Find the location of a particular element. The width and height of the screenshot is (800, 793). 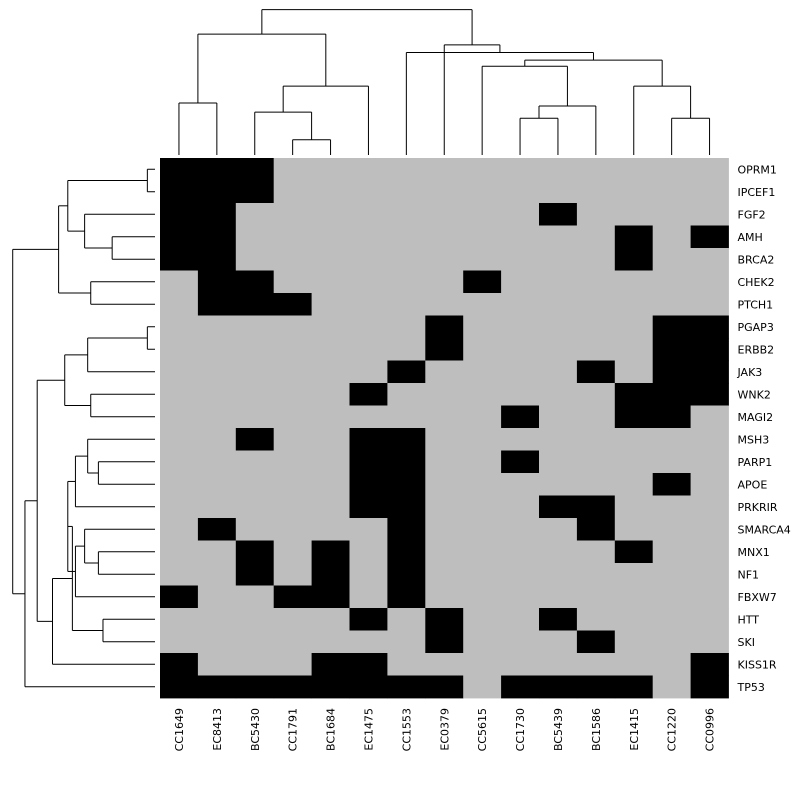

row-dendrogram is located at coordinates (83, 428).